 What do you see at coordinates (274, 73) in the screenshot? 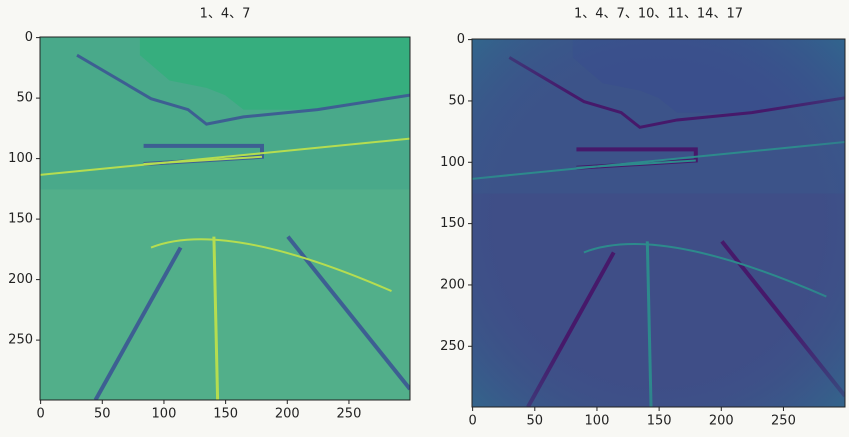
I see `image-sky` at bounding box center [274, 73].